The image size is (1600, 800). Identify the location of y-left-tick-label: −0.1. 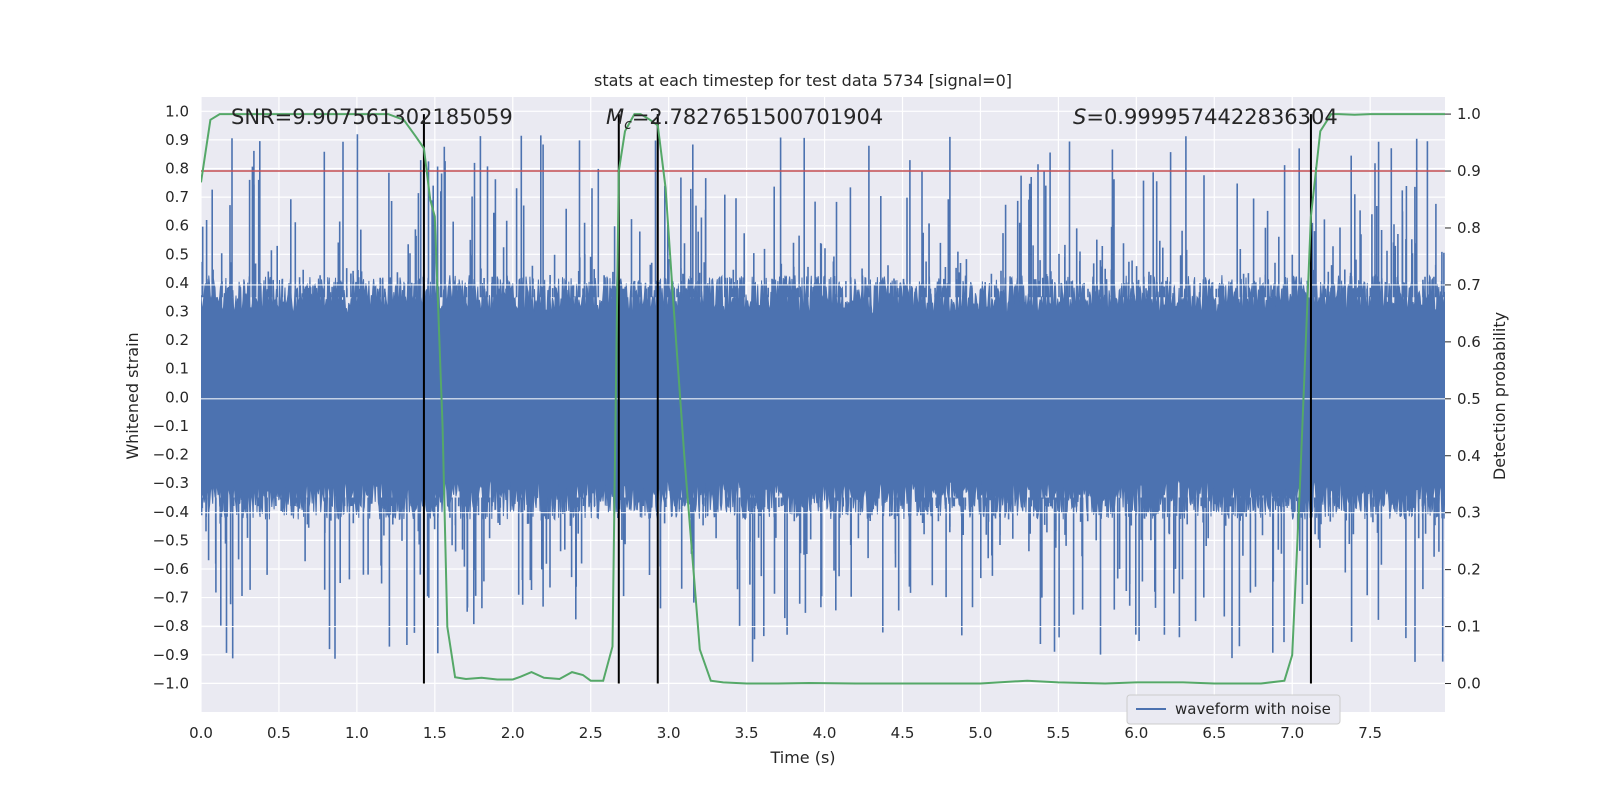
(171, 426).